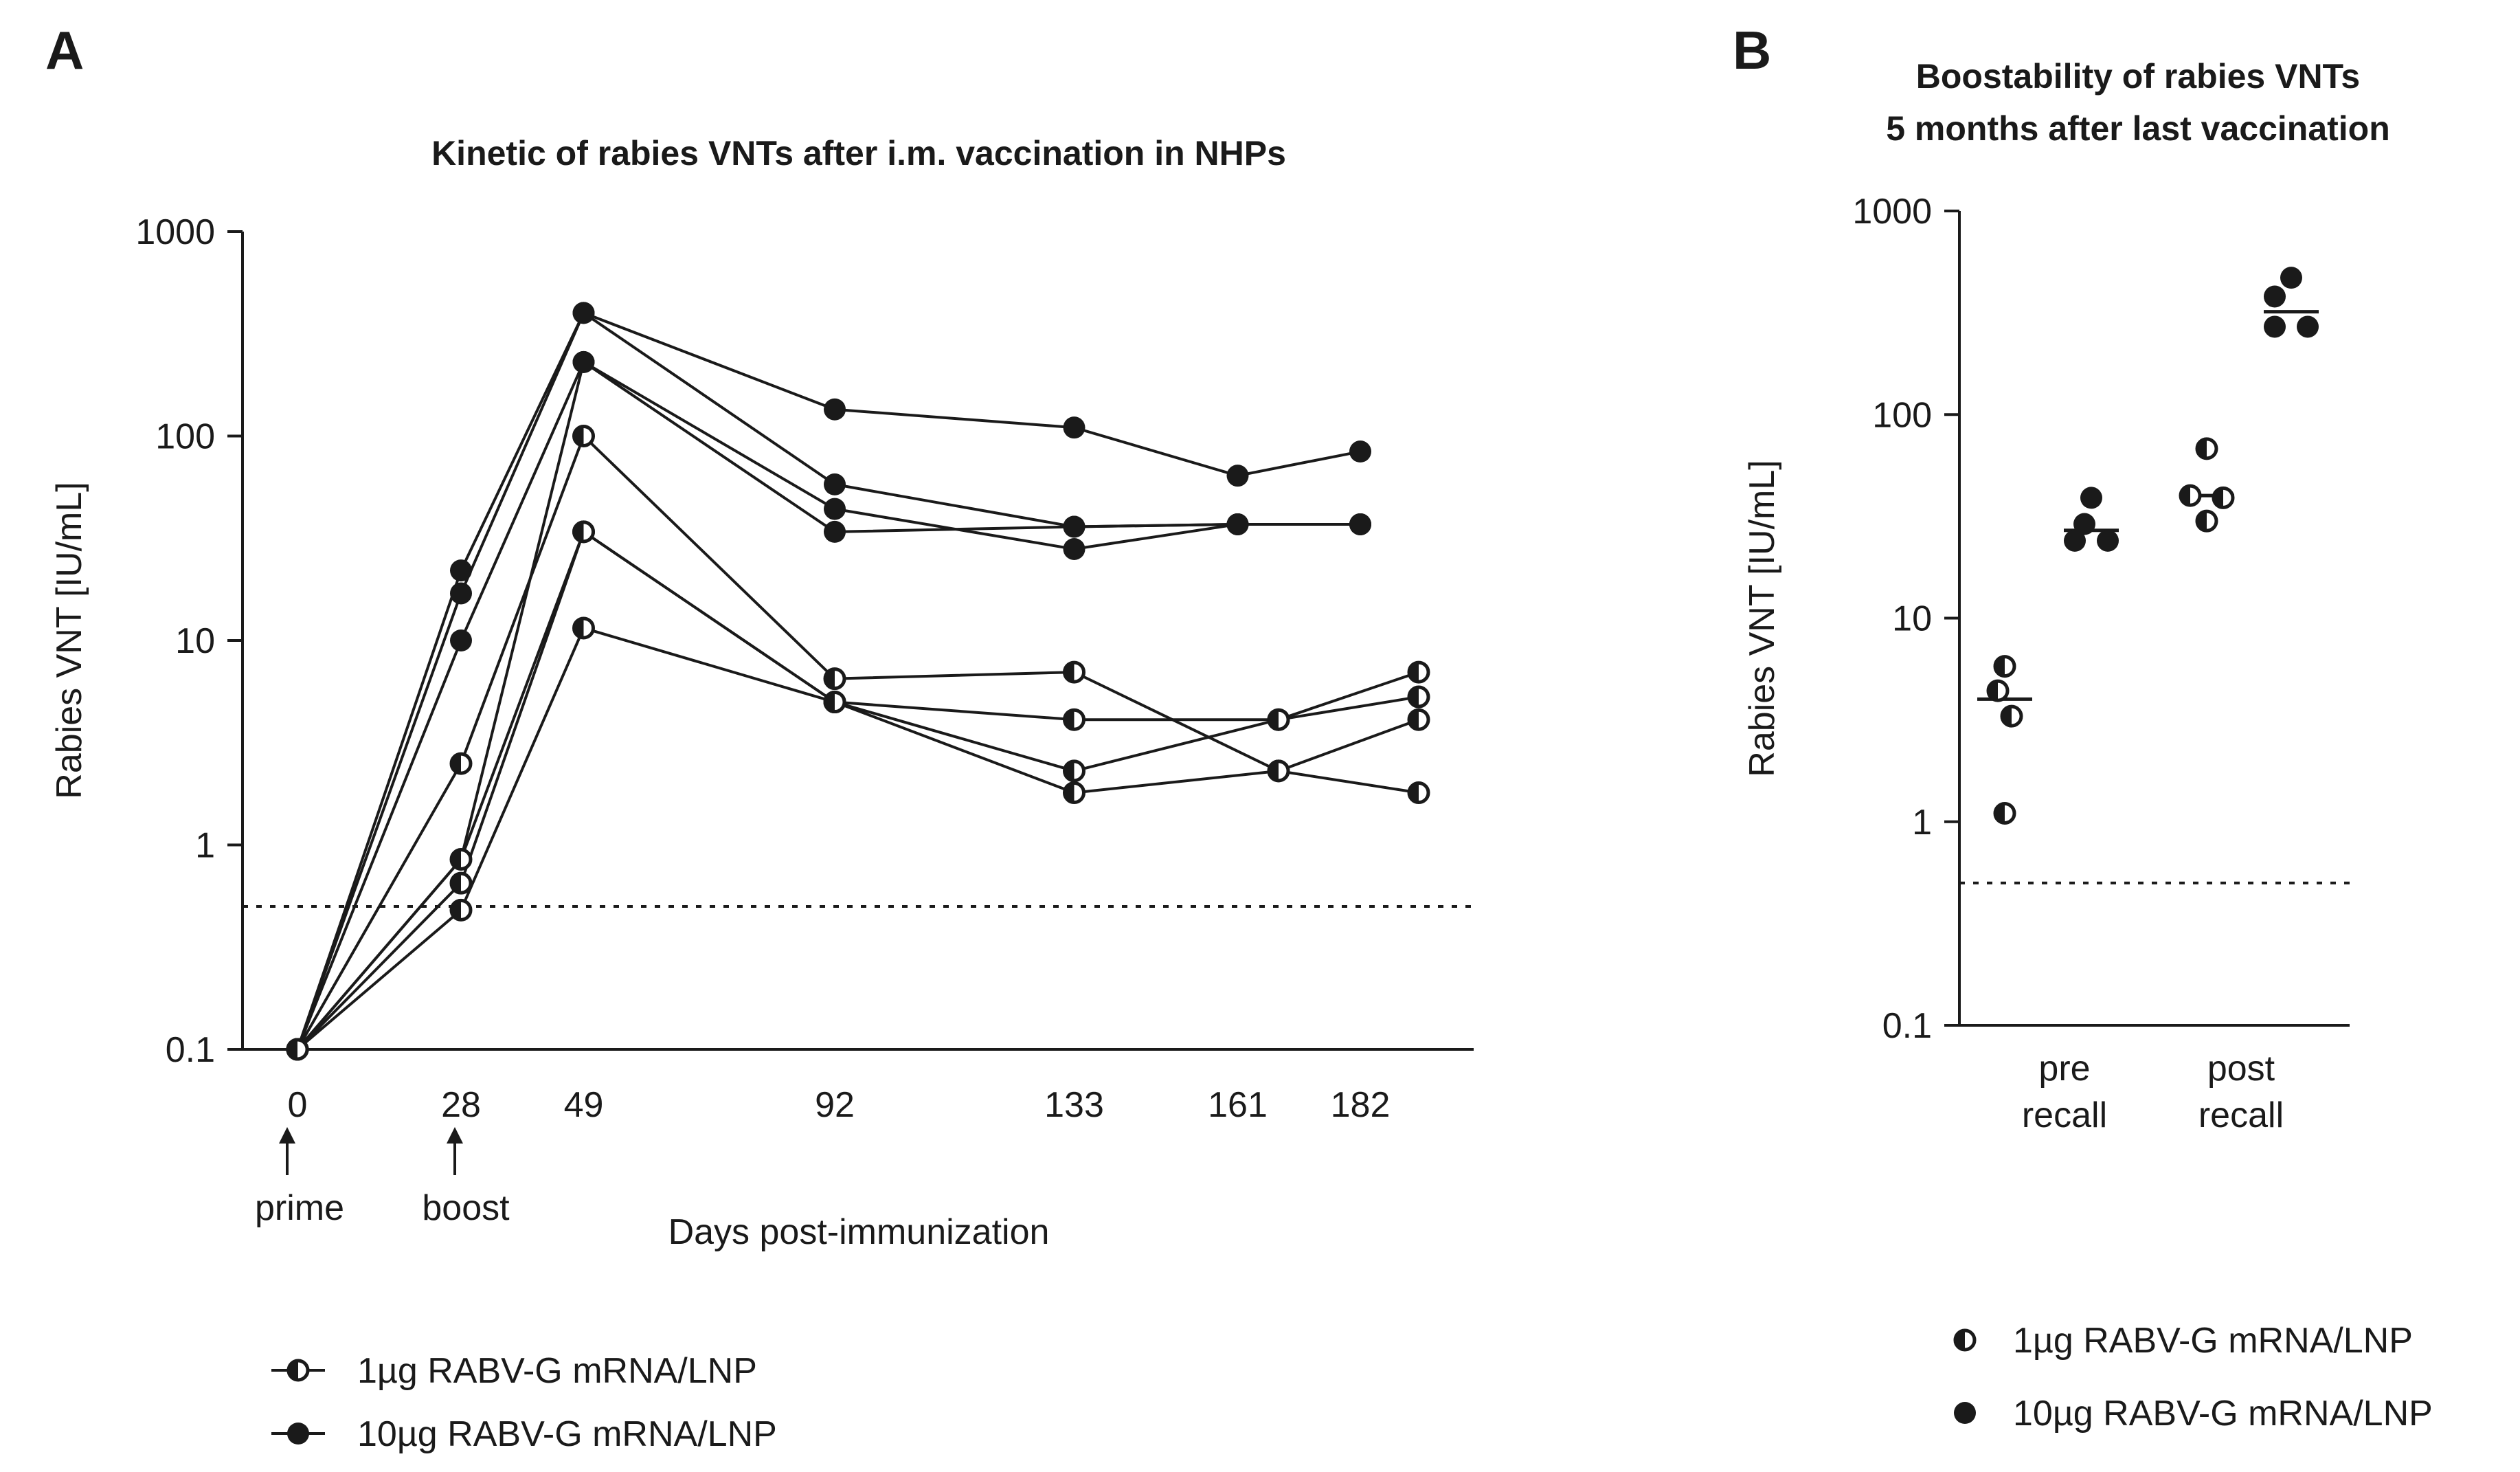 The height and width of the screenshot is (1472, 2520). I want to click on boost-annotation: boost, so click(466, 1177).